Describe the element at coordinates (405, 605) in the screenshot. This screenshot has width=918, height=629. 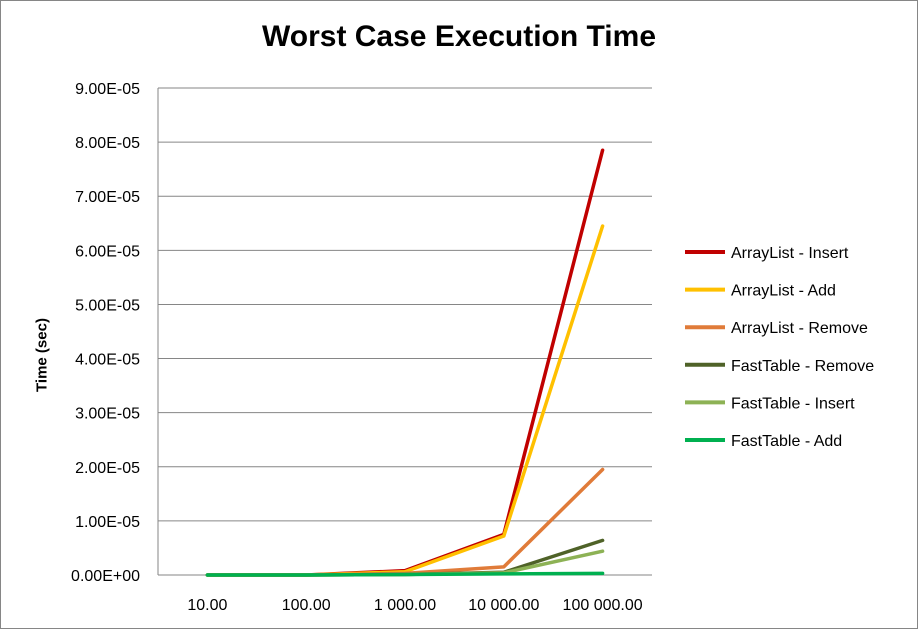
I see `x-tick-label: 1 000.00` at that location.